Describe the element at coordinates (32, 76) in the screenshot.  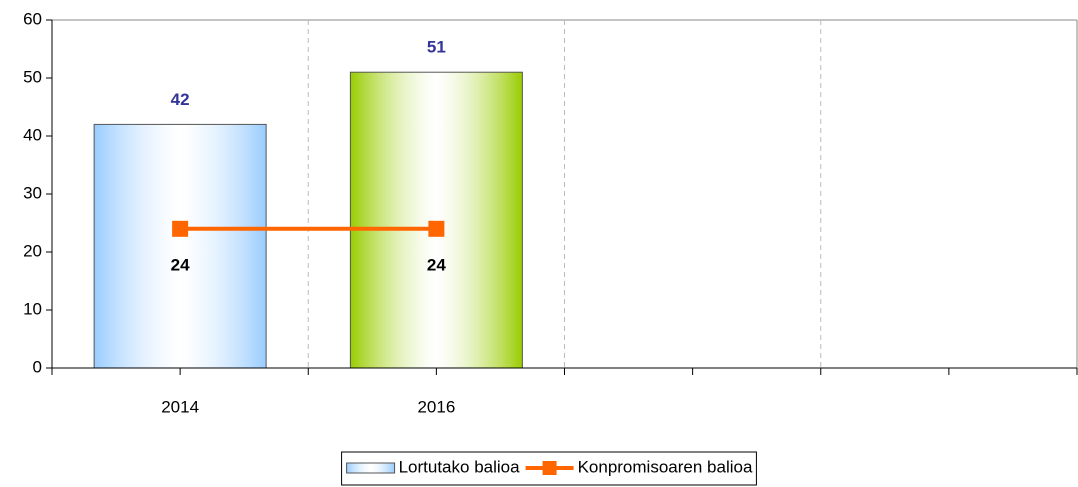
I see `y-tick-label: 50` at that location.